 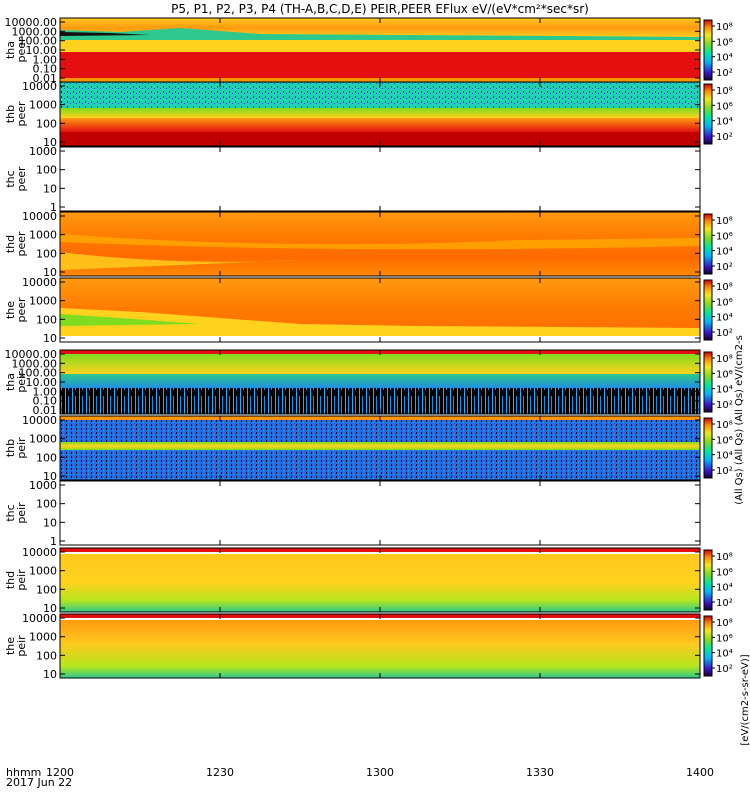 What do you see at coordinates (53, 207) in the screenshot?
I see `y-tick-label: 1` at bounding box center [53, 207].